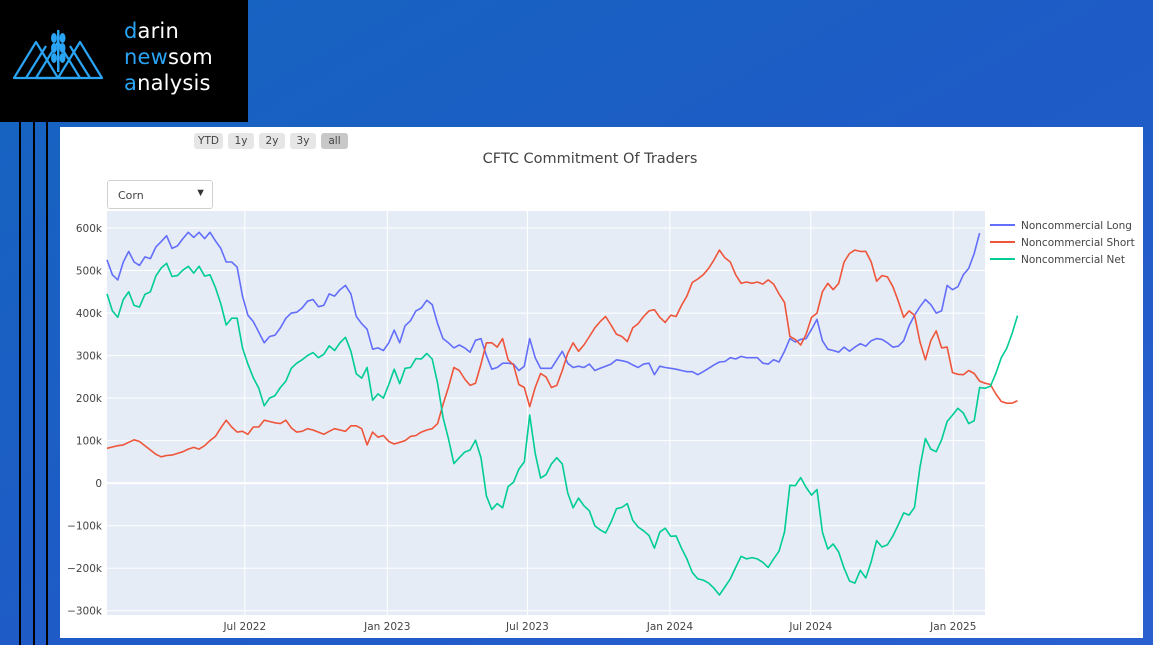 The height and width of the screenshot is (645, 1153). What do you see at coordinates (386, 627) in the screenshot?
I see `x-tick-label: Jan 2023` at bounding box center [386, 627].